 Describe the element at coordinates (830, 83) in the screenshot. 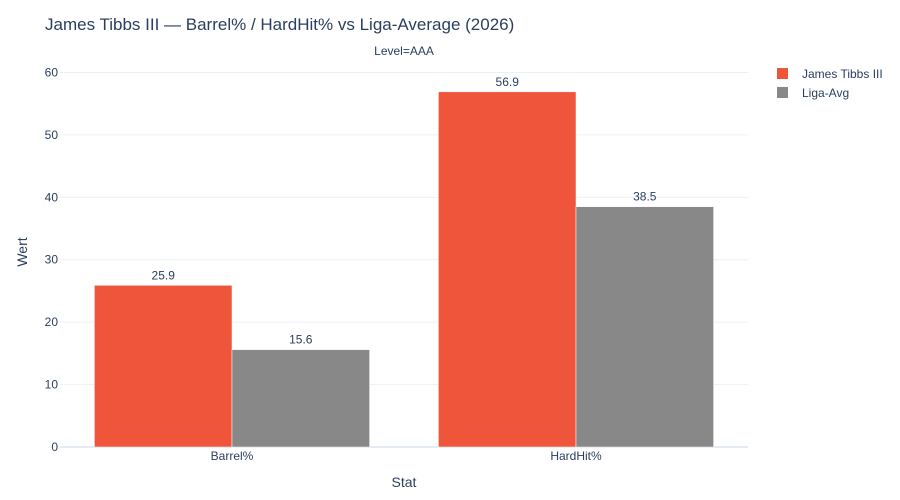

I see `legend: James Tibbs III Liga-Avg` at that location.